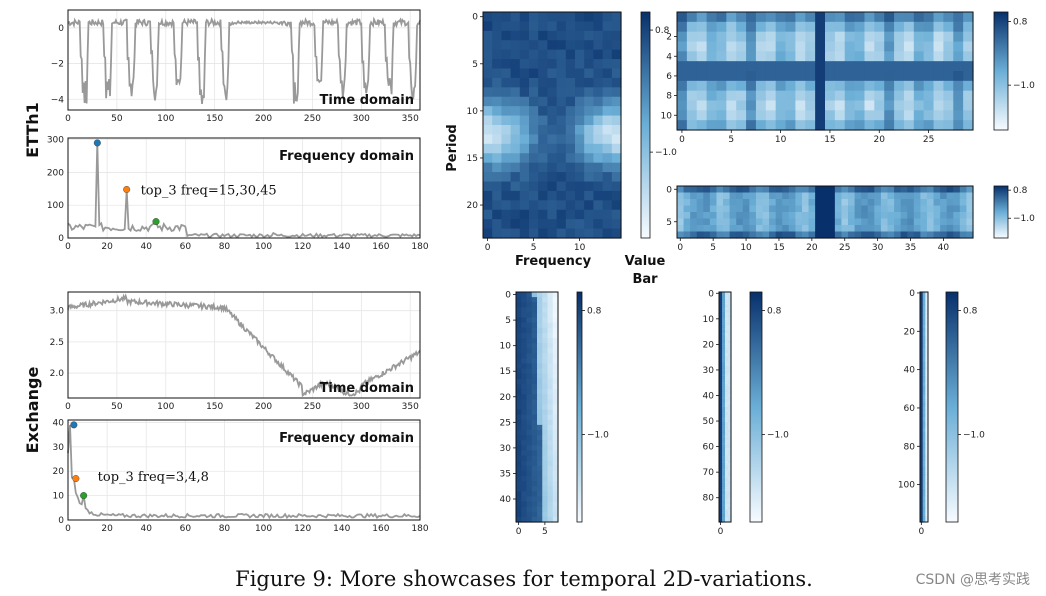 The image size is (1046, 596). Describe the element at coordinates (127, 189) in the screenshot. I see `top-2-peak-marker` at that location.